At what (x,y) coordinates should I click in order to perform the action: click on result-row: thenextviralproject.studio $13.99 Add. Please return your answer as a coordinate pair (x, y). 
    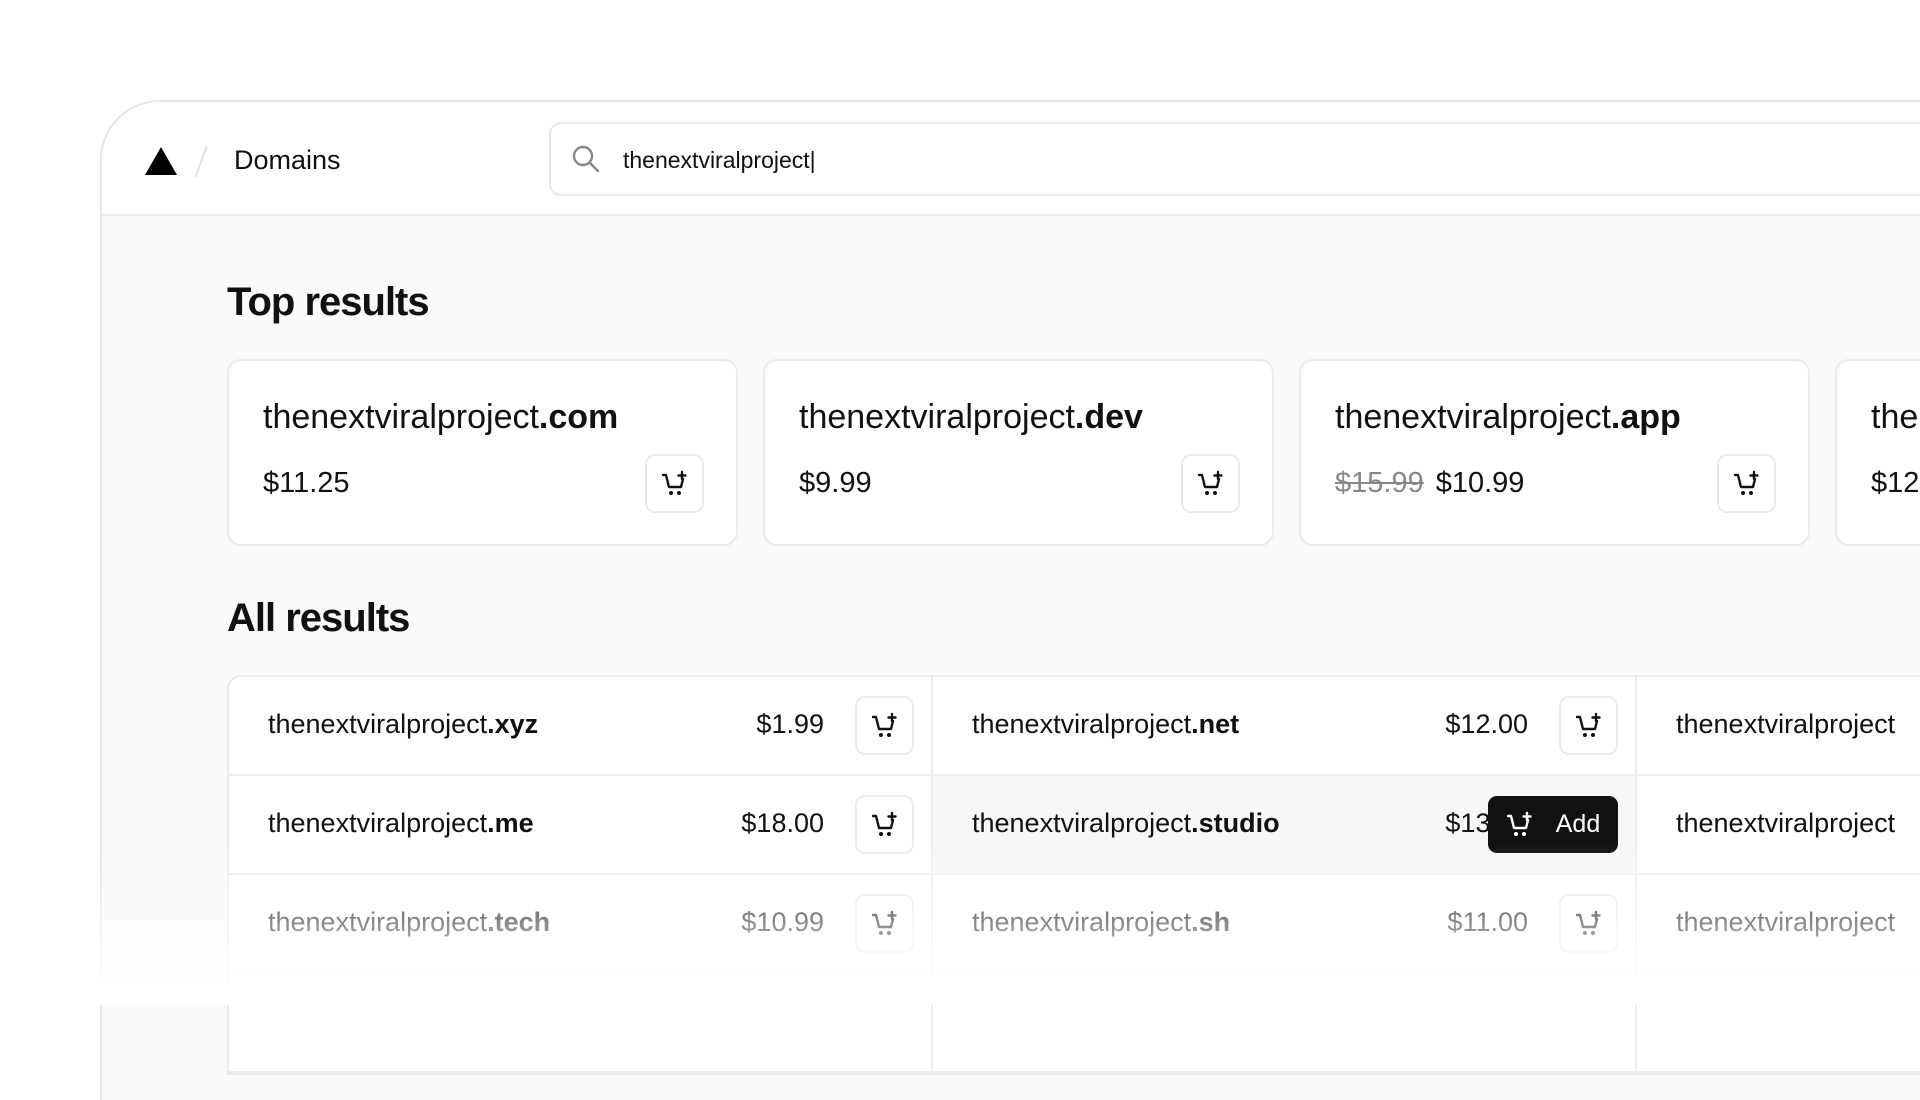
    Looking at the image, I should click on (1285, 825).